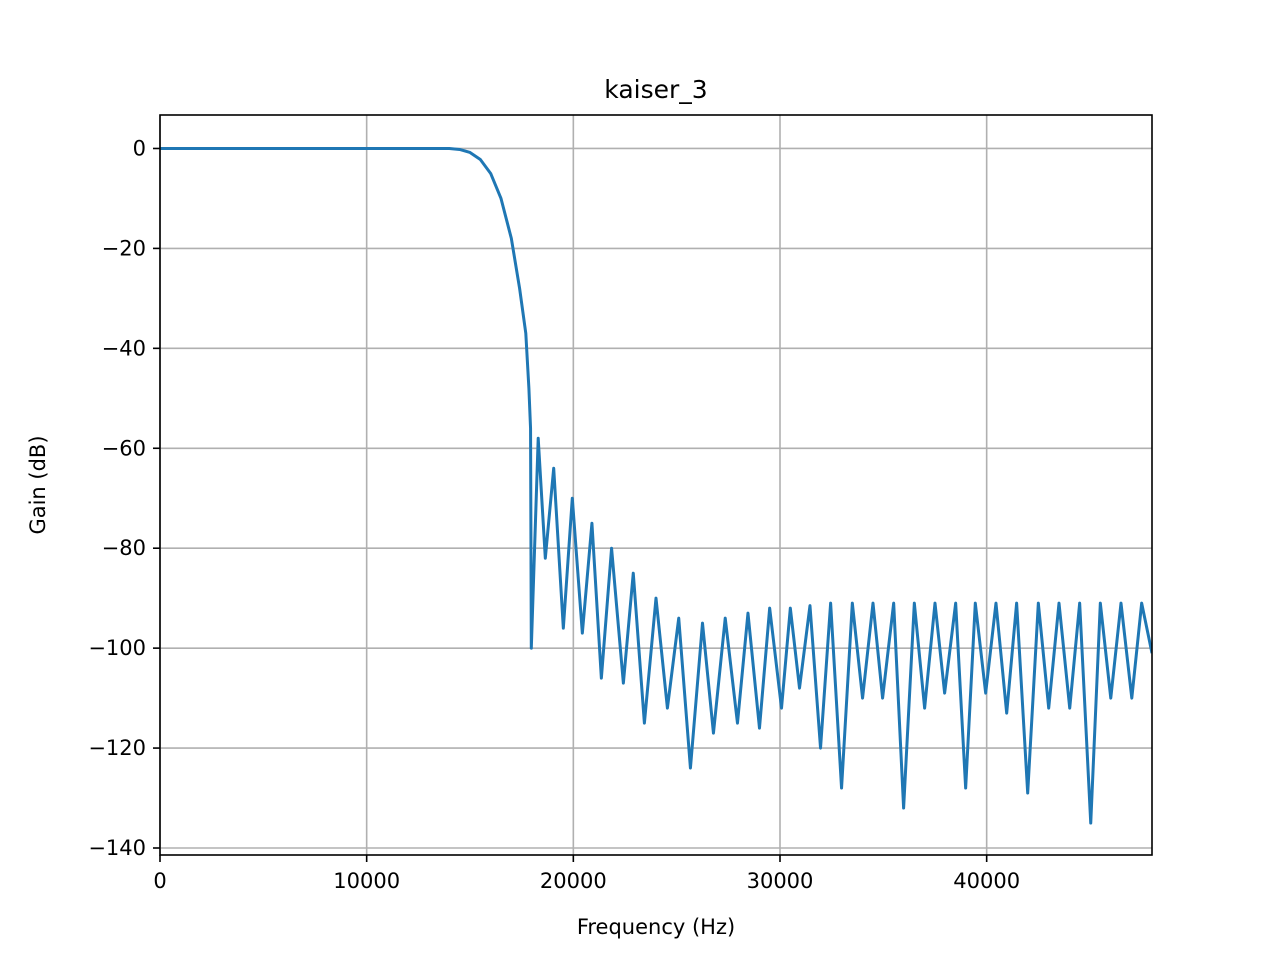 The image size is (1280, 960). What do you see at coordinates (656, 927) in the screenshot?
I see `x-axis-label: Frequency (Hz)` at bounding box center [656, 927].